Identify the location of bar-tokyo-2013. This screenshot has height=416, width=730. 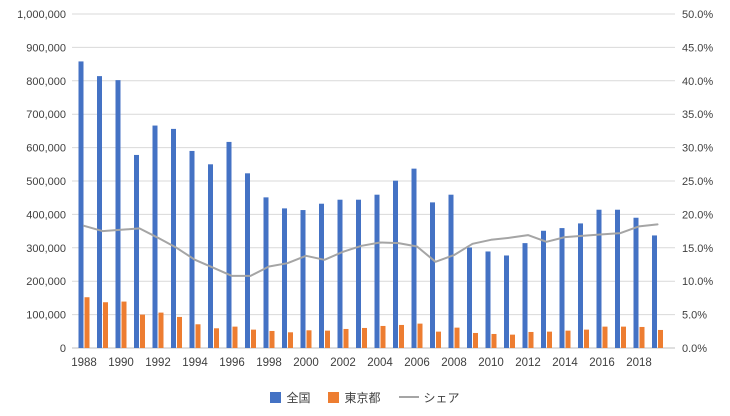
(549, 339).